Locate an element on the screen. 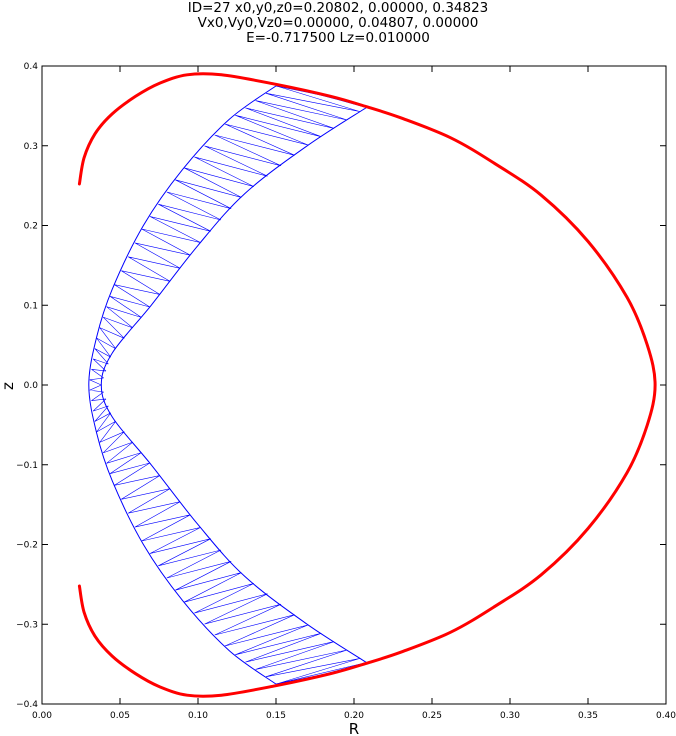 This screenshot has height=736, width=676. y-tick-label: −0.3 is located at coordinates (27, 625).